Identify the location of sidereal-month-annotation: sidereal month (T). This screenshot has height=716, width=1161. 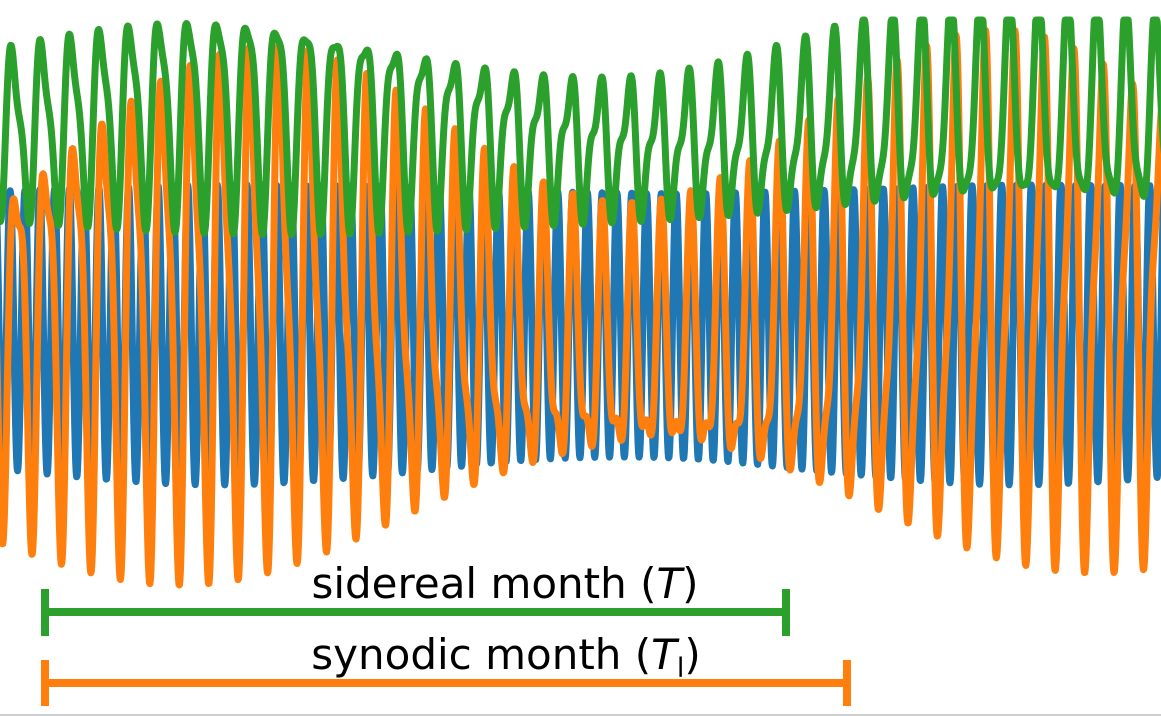
(415, 597).